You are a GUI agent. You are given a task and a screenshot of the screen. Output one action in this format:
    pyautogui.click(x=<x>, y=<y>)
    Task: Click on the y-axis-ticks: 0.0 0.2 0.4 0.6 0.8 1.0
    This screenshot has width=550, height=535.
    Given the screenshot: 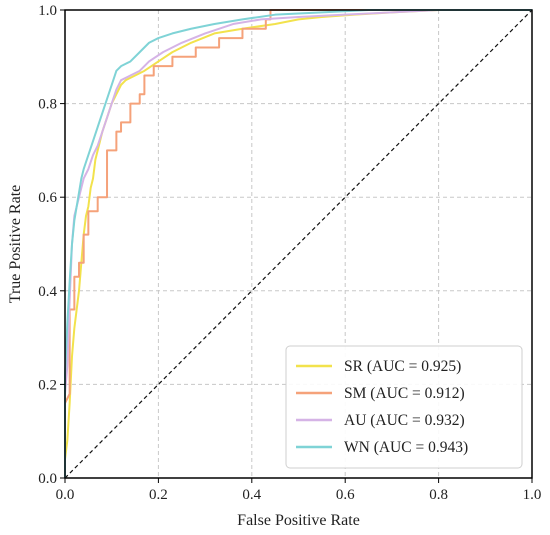 What is the action you would take?
    pyautogui.click(x=51, y=245)
    